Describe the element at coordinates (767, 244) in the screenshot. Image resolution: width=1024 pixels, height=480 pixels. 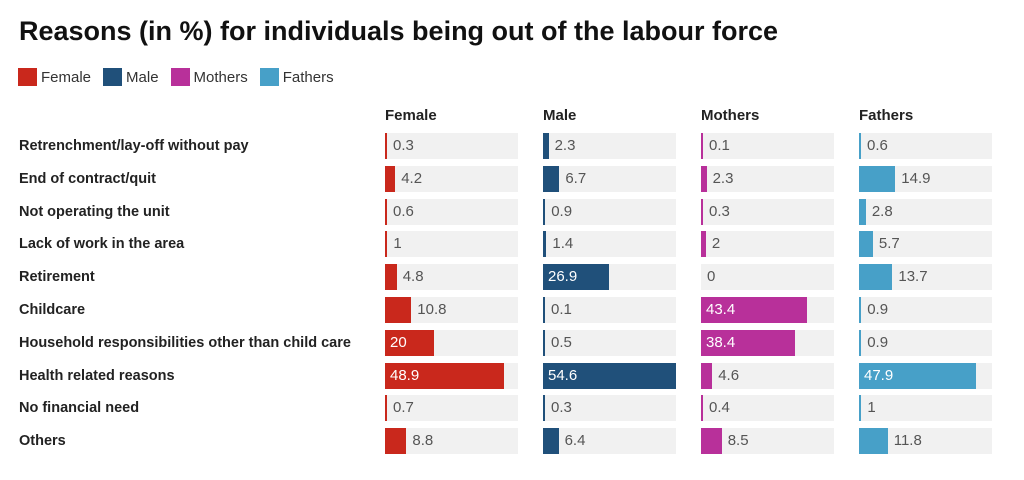
I see `bar-cell: 2` at that location.